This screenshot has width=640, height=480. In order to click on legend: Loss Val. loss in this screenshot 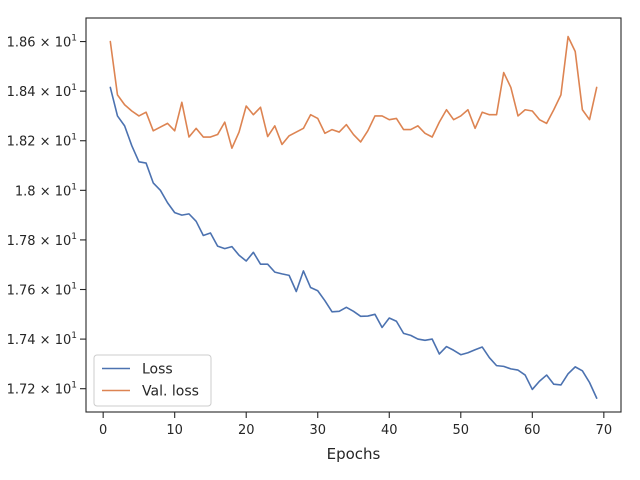, I will do `click(152, 380)`.